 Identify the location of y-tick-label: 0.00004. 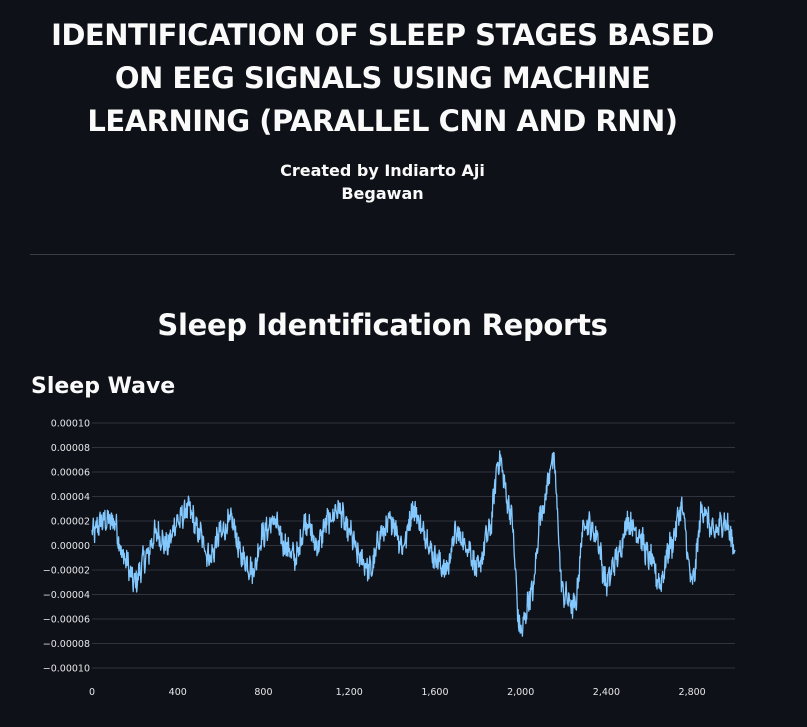
(70, 497).